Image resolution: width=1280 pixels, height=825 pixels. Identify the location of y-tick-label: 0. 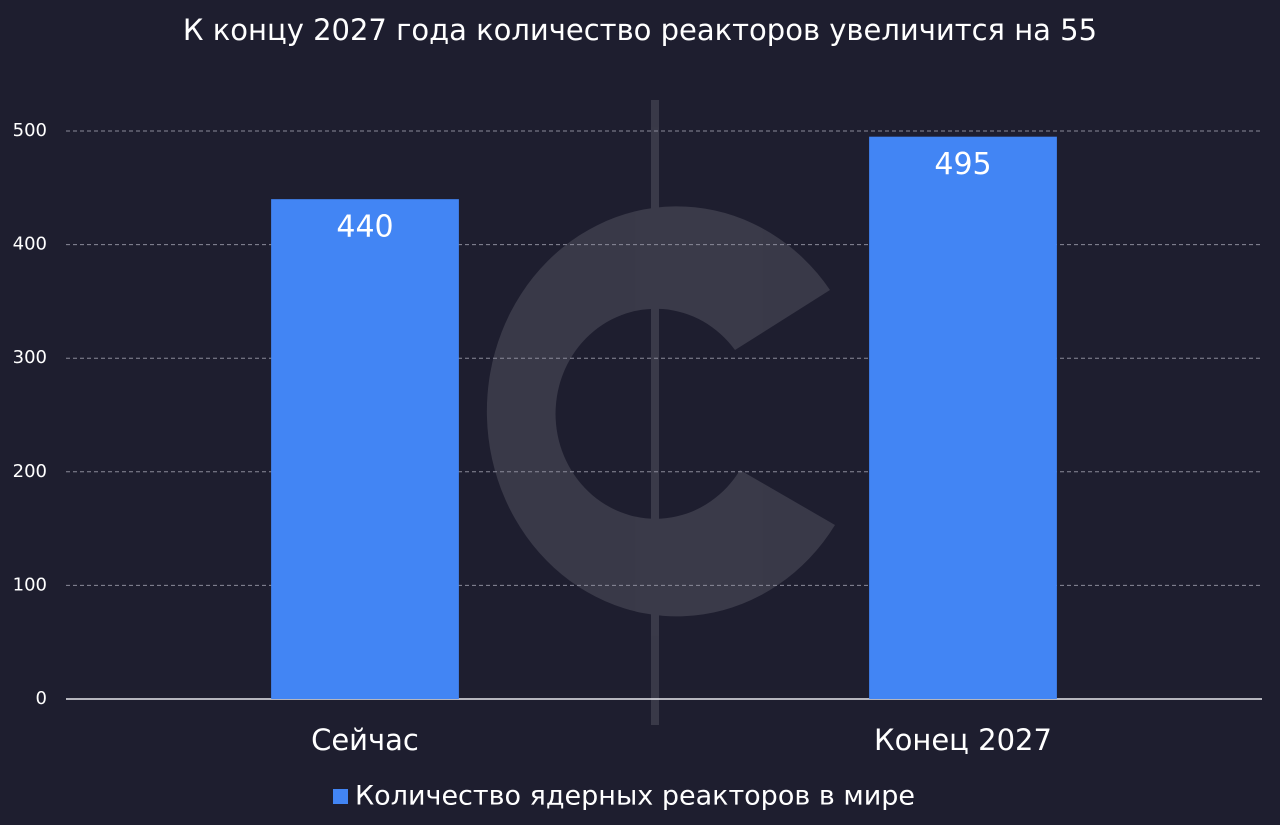
(41, 698).